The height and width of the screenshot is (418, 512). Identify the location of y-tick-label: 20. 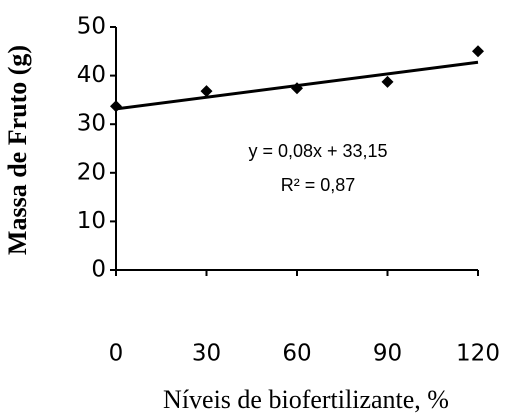
(91, 172).